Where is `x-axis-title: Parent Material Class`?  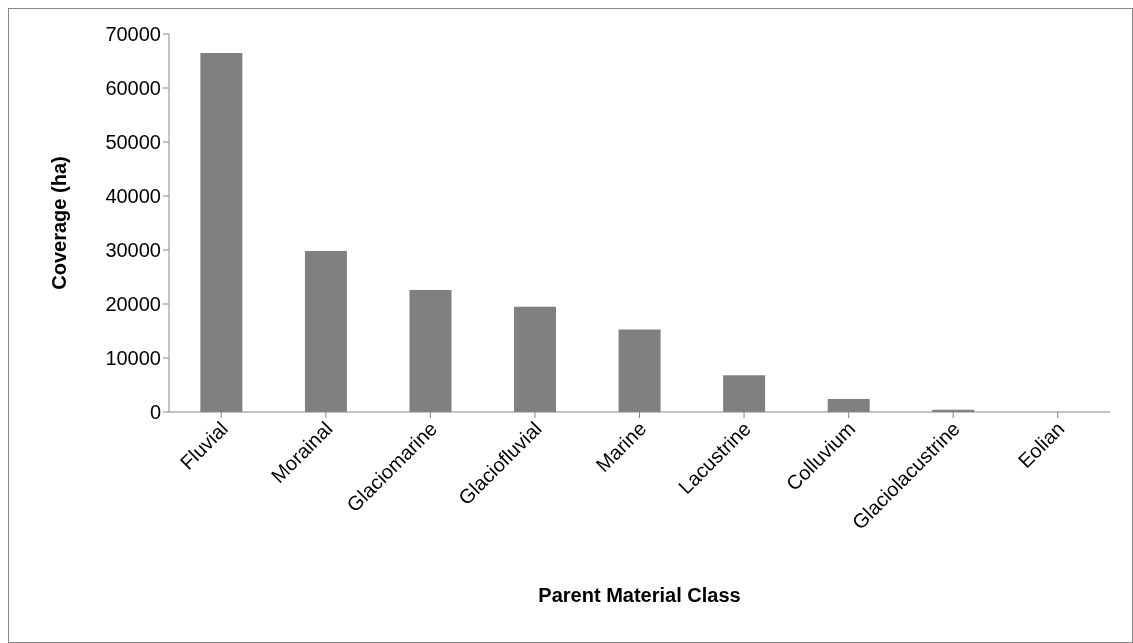 x-axis-title: Parent Material Class is located at coordinates (639, 595).